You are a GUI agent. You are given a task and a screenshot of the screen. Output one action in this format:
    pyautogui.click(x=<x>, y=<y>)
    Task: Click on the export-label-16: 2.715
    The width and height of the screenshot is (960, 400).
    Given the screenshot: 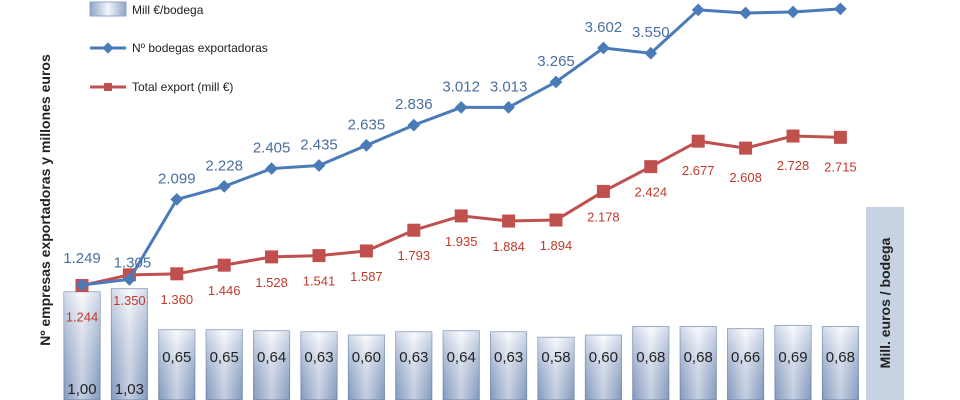 What is the action you would take?
    pyautogui.click(x=840, y=166)
    